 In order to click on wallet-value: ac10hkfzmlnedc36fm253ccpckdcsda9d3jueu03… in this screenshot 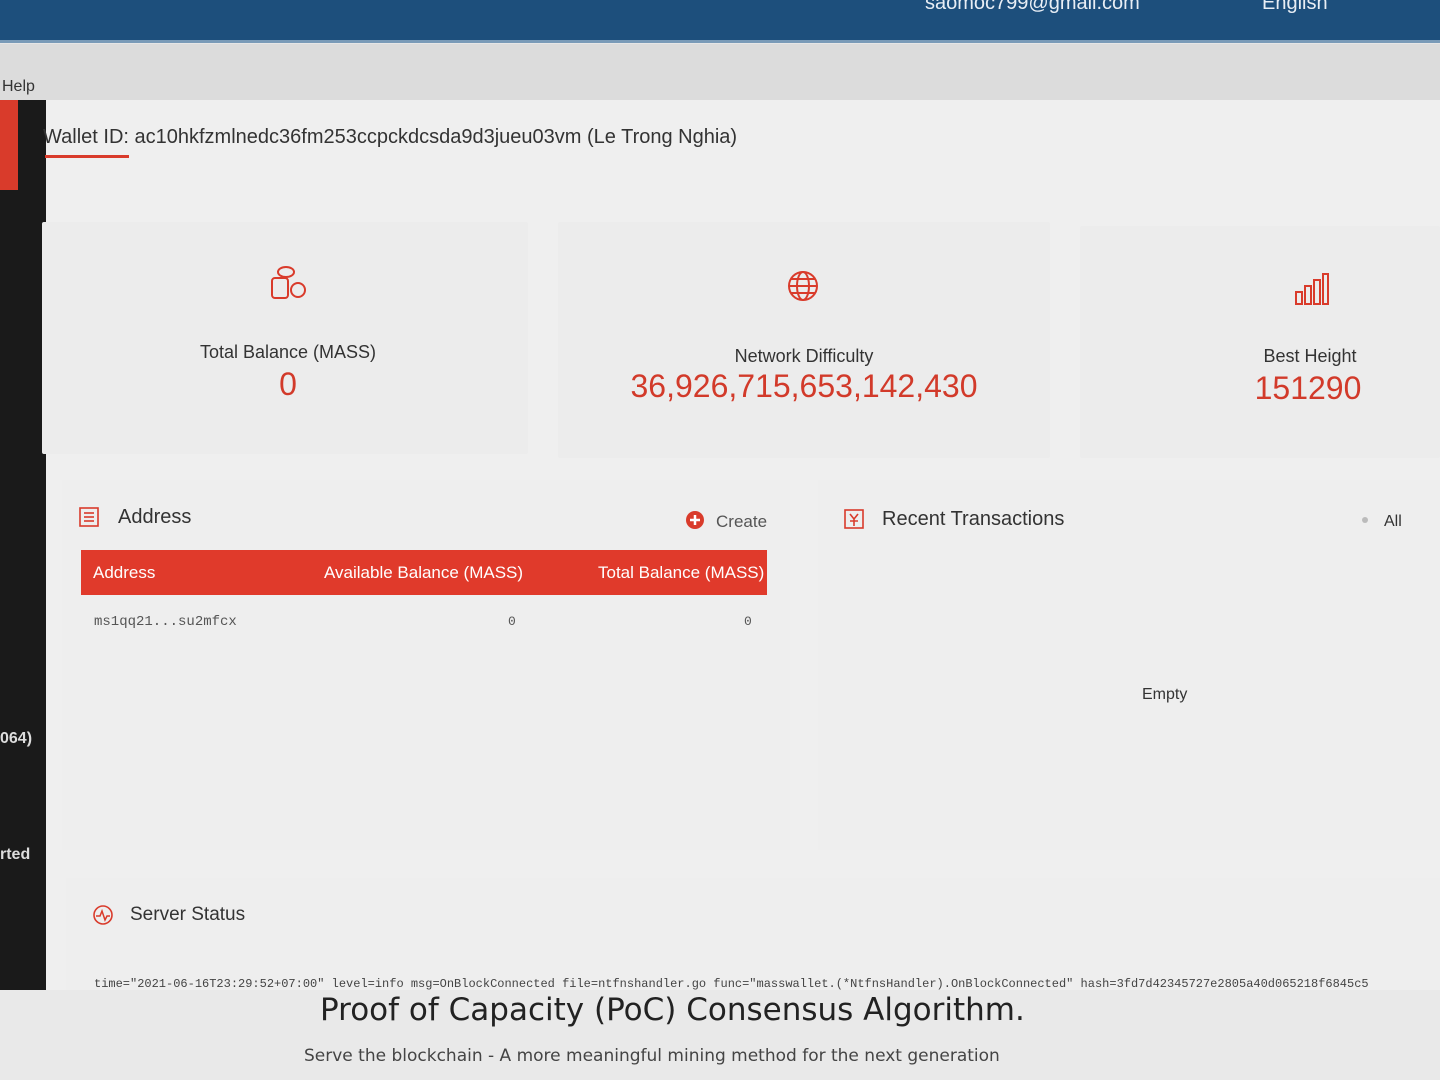, I will do `click(436, 137)`.